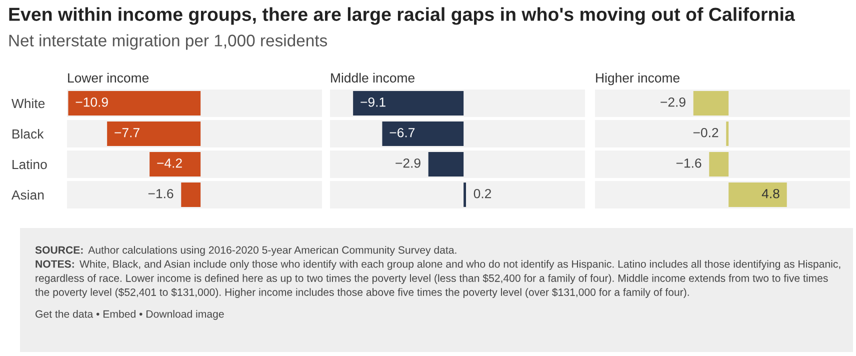 The image size is (856, 356). What do you see at coordinates (169, 163) in the screenshot?
I see `data-label: −4.2` at bounding box center [169, 163].